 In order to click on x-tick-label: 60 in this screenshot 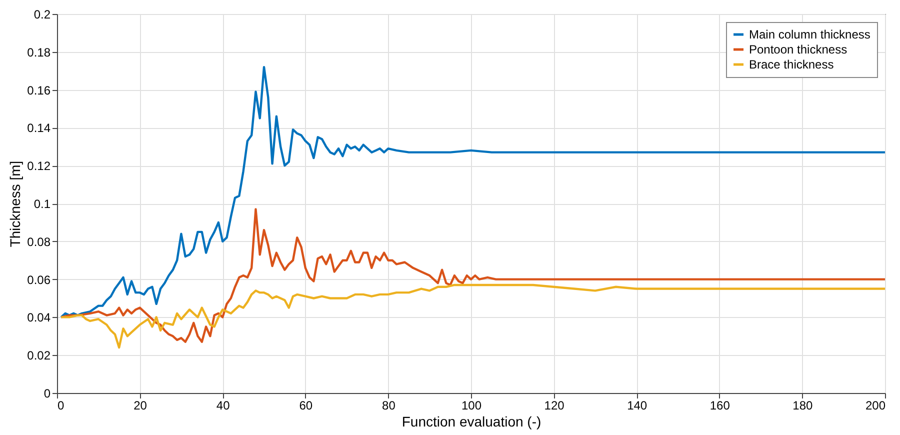, I will do `click(306, 405)`.